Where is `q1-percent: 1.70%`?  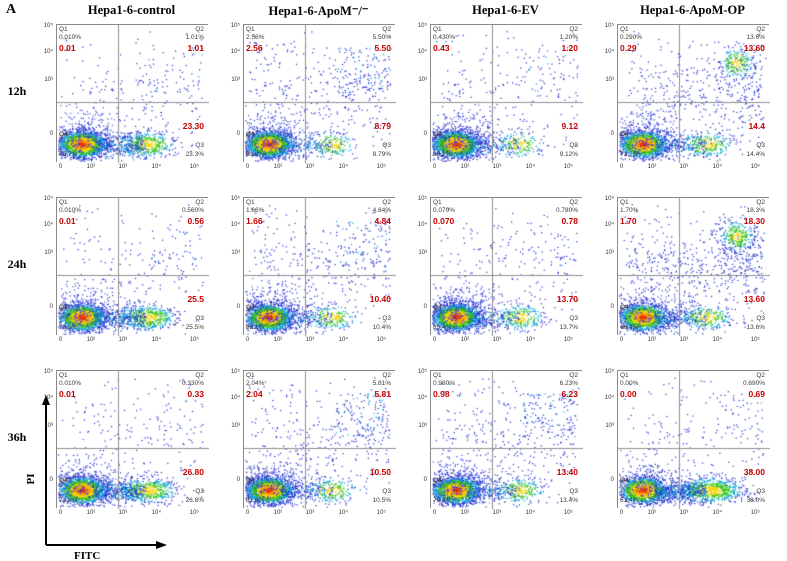
q1-percent: 1.70% is located at coordinates (629, 211).